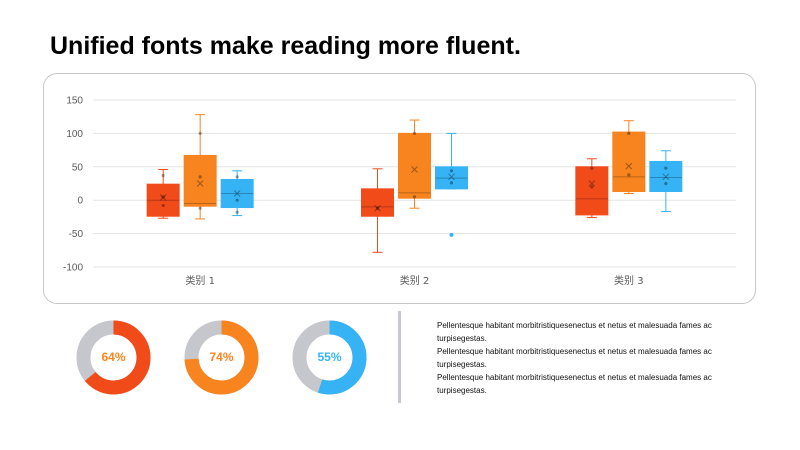 The image size is (800, 450). What do you see at coordinates (73, 268) in the screenshot?
I see `y-tick-label-0: -100` at bounding box center [73, 268].